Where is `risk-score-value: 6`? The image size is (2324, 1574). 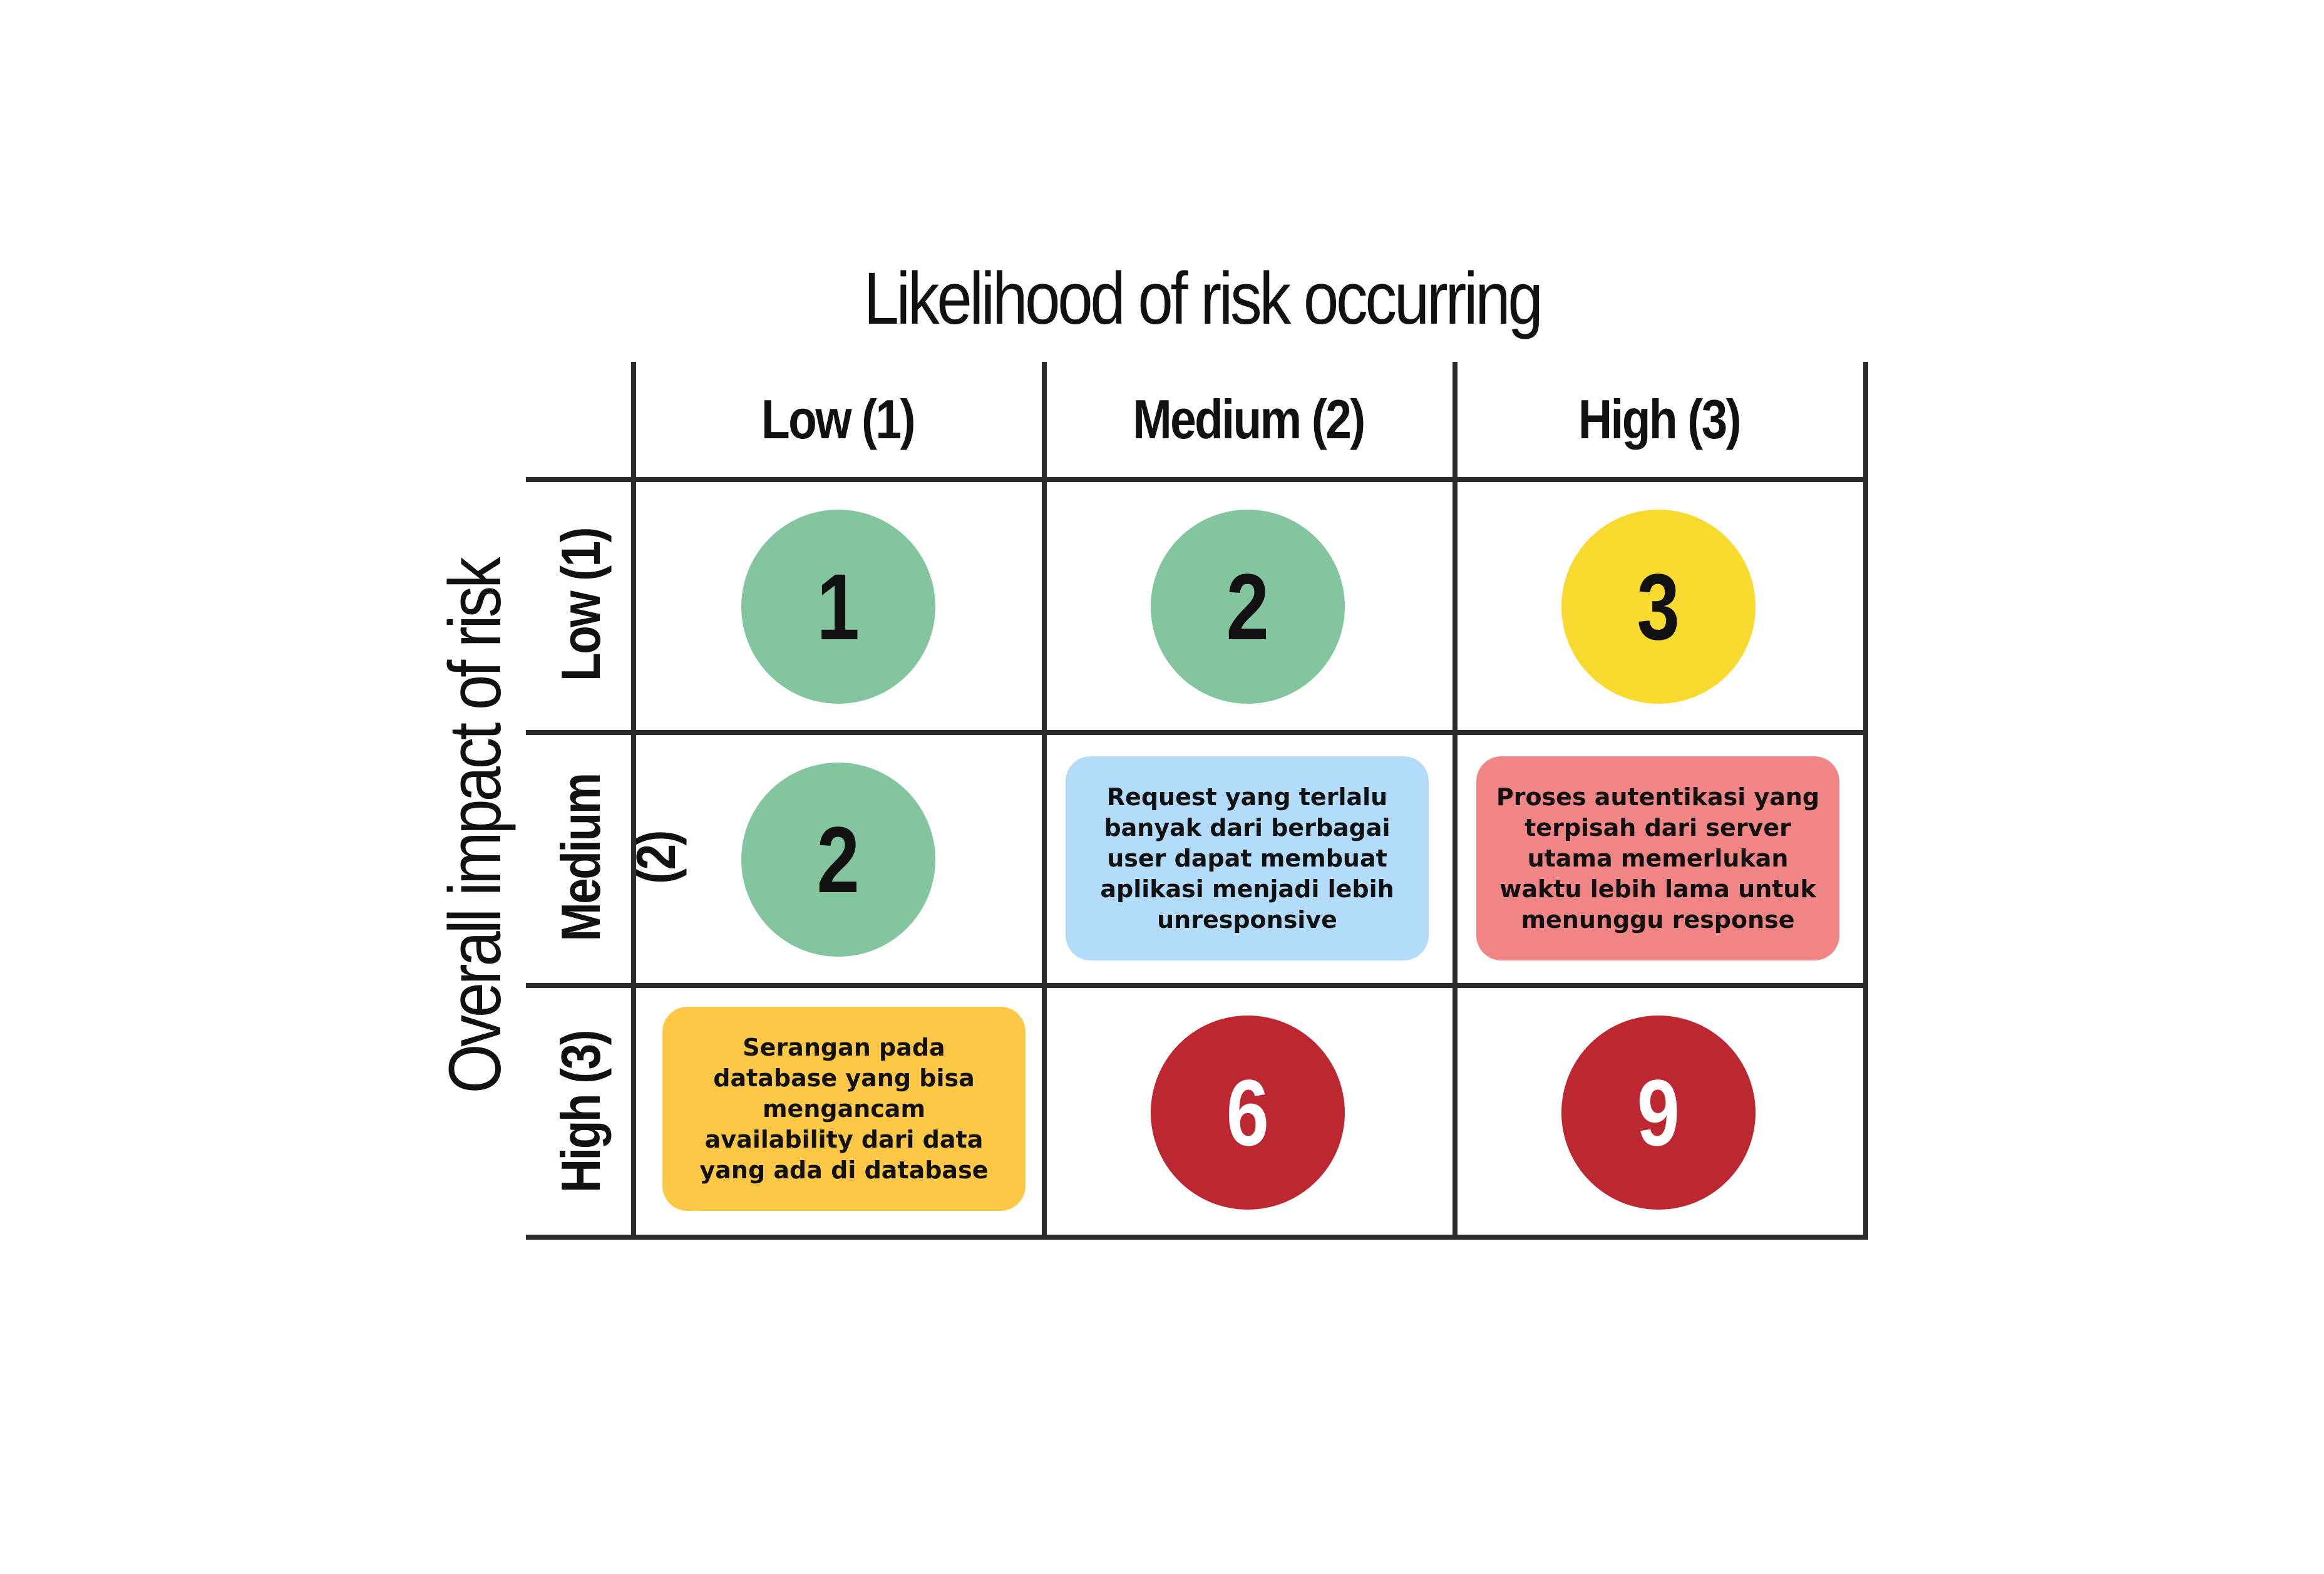 risk-score-value: 6 is located at coordinates (1248, 1112).